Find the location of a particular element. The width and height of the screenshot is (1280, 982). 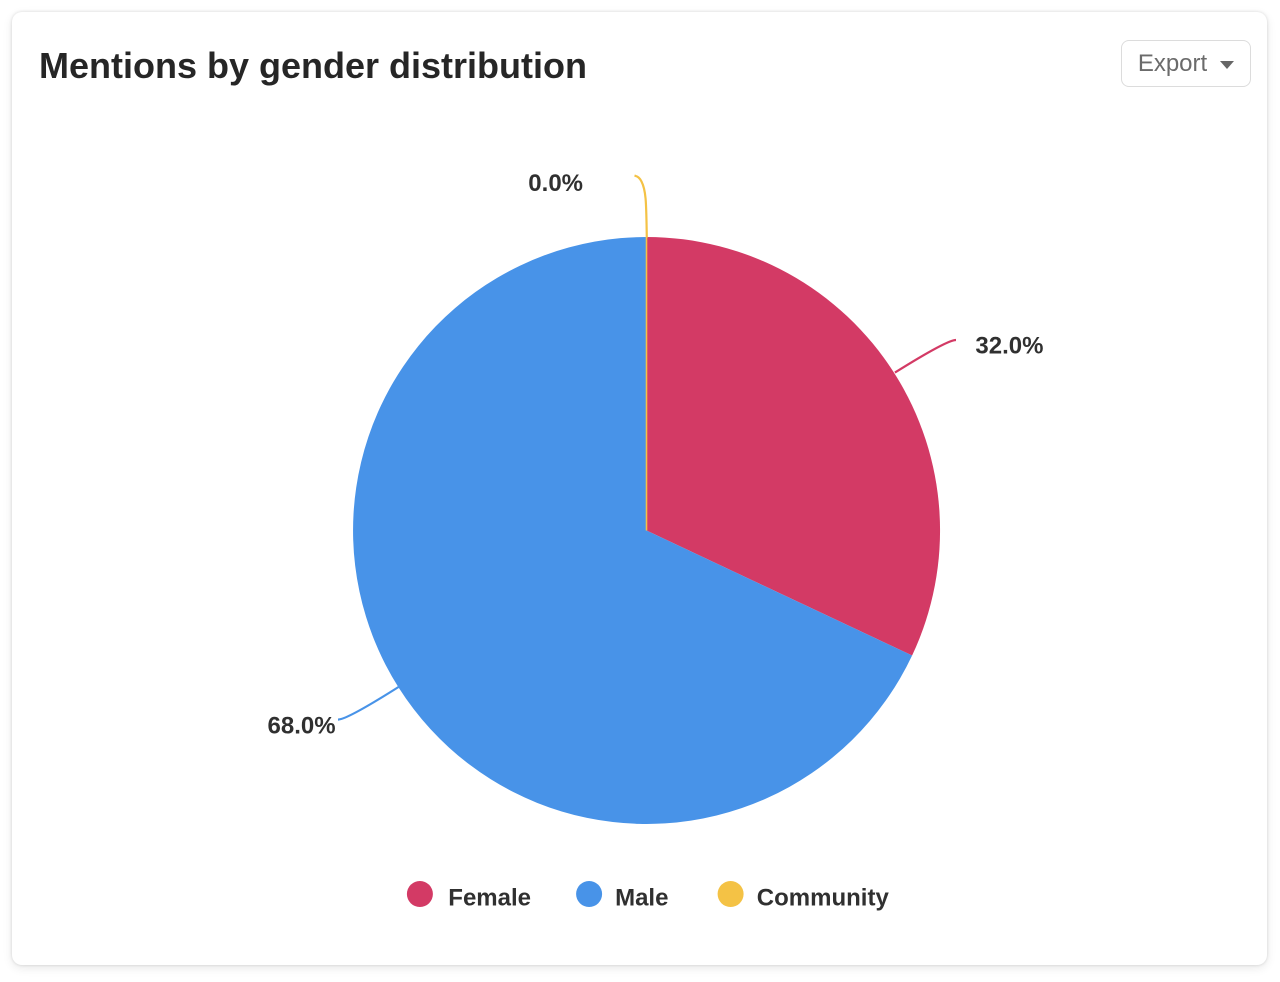

svg-text: 68.0% is located at coordinates (302, 726).